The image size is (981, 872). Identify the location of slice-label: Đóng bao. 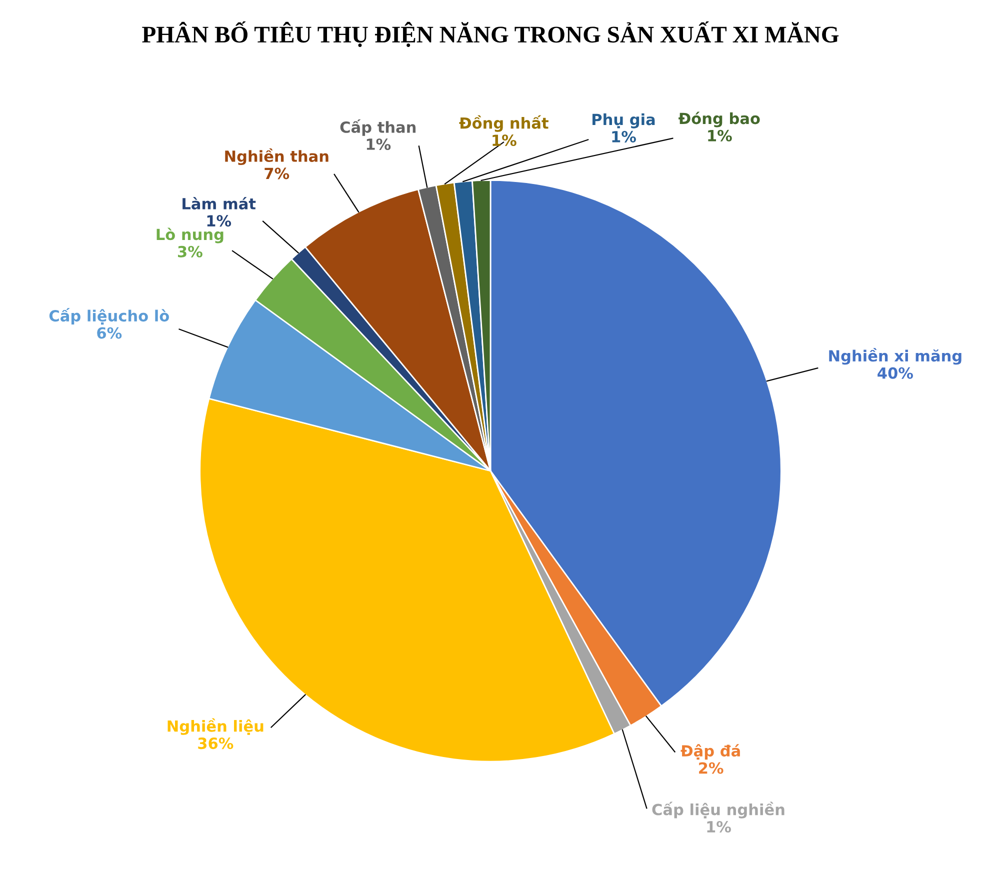
(719, 120).